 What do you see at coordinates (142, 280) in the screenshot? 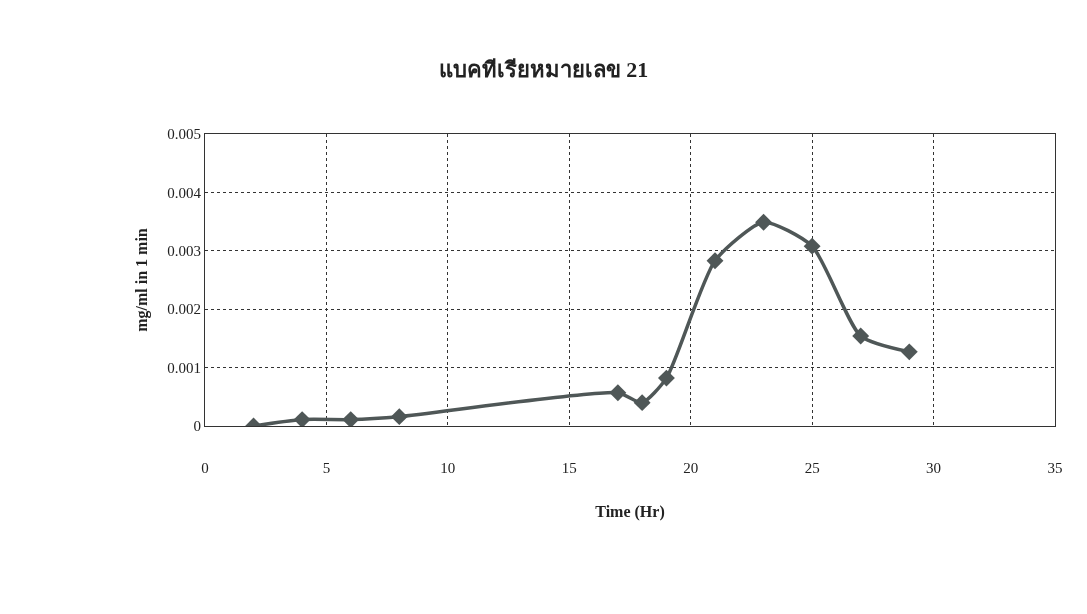
I see `y-axis-title: mg/ml in 1 min` at bounding box center [142, 280].